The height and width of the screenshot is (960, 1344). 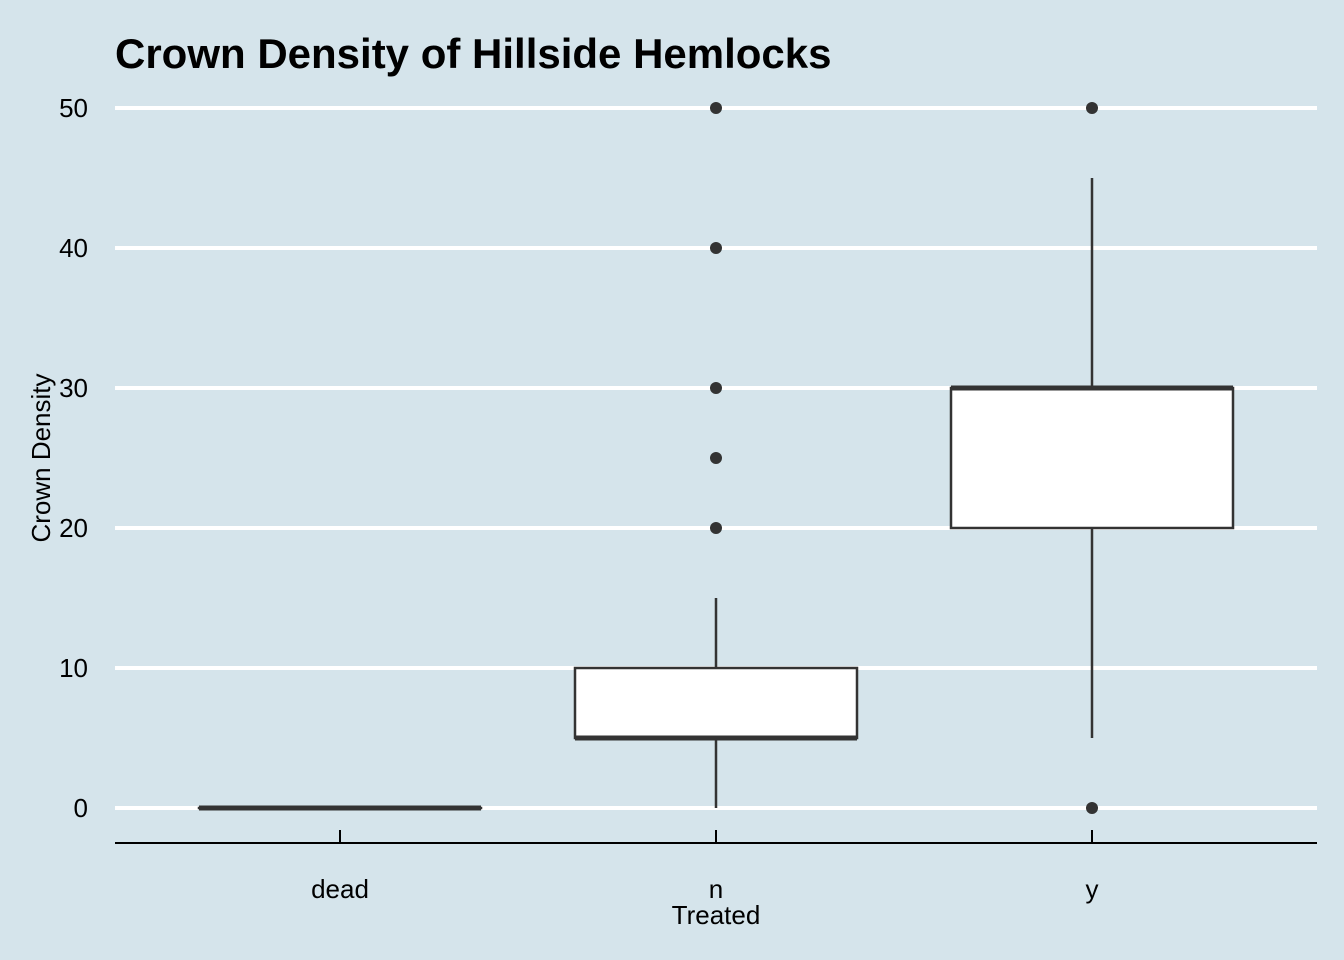 What do you see at coordinates (73, 528) in the screenshot?
I see `y-tick-label-20: 20` at bounding box center [73, 528].